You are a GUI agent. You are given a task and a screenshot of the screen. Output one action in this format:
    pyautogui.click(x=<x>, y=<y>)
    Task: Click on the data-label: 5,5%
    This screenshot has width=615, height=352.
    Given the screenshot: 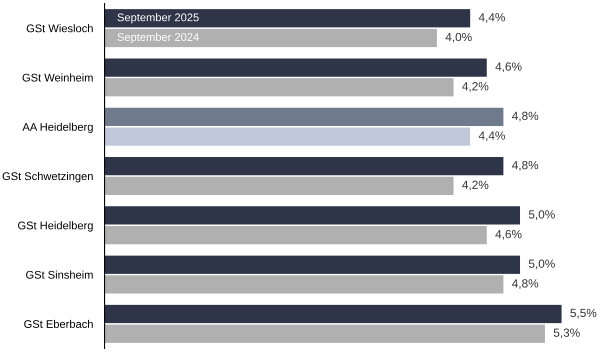 What is the action you would take?
    pyautogui.click(x=583, y=313)
    